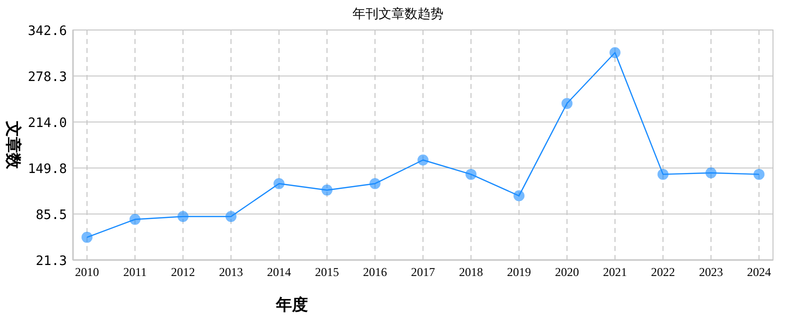  Describe the element at coordinates (13, 145) in the screenshot. I see `y-axis-title: 文章数` at that location.